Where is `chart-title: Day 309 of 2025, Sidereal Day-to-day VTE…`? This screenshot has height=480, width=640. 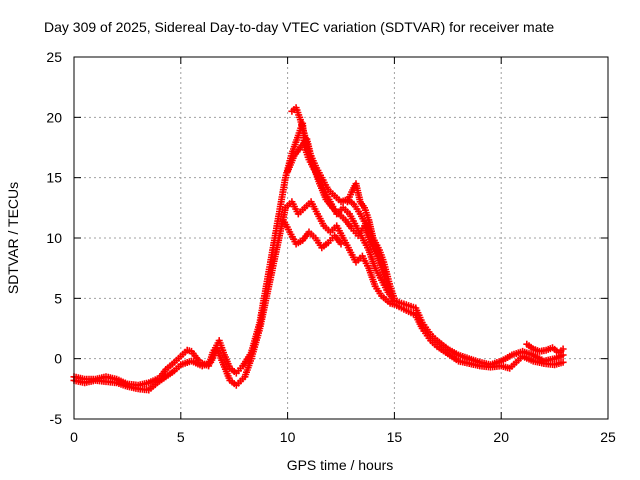 chart-title: Day 309 of 2025, Sidereal Day-to-day VTE… is located at coordinates (299, 27).